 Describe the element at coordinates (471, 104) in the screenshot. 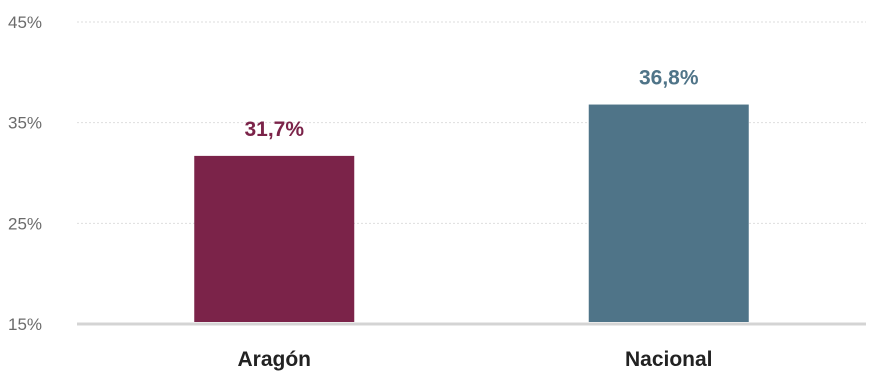

I see `data-labels: 31,7% 36,8%` at that location.